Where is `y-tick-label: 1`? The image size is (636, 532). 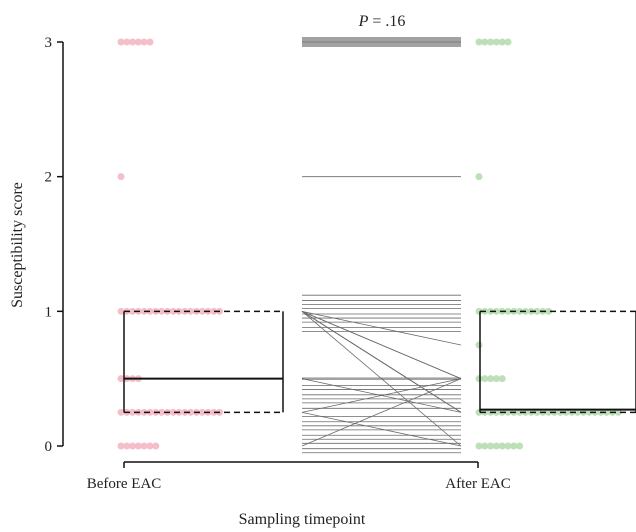
y-tick-label: 1 is located at coordinates (49, 312).